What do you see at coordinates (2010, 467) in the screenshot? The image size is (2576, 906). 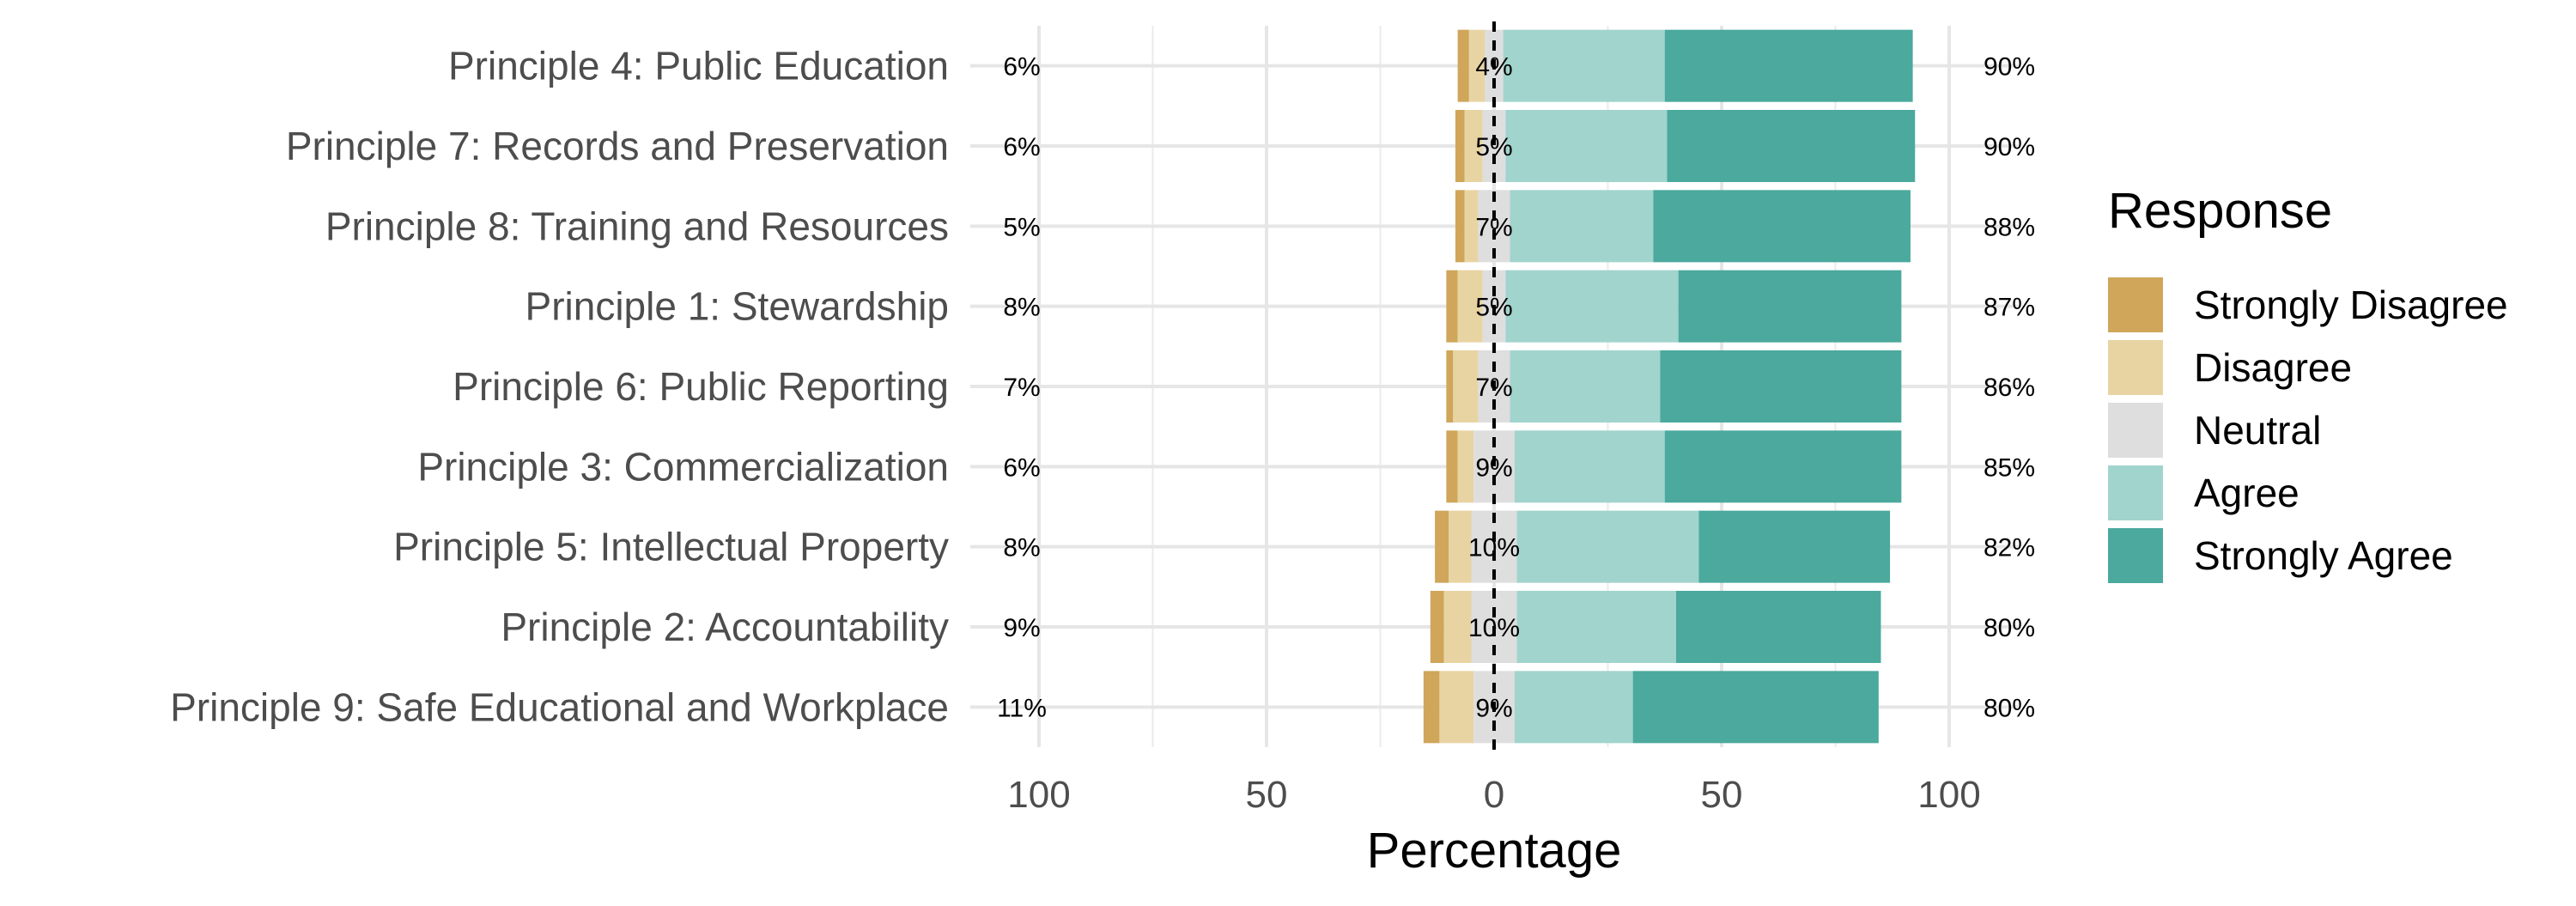 I see `right-percent-label: 85%` at bounding box center [2010, 467].